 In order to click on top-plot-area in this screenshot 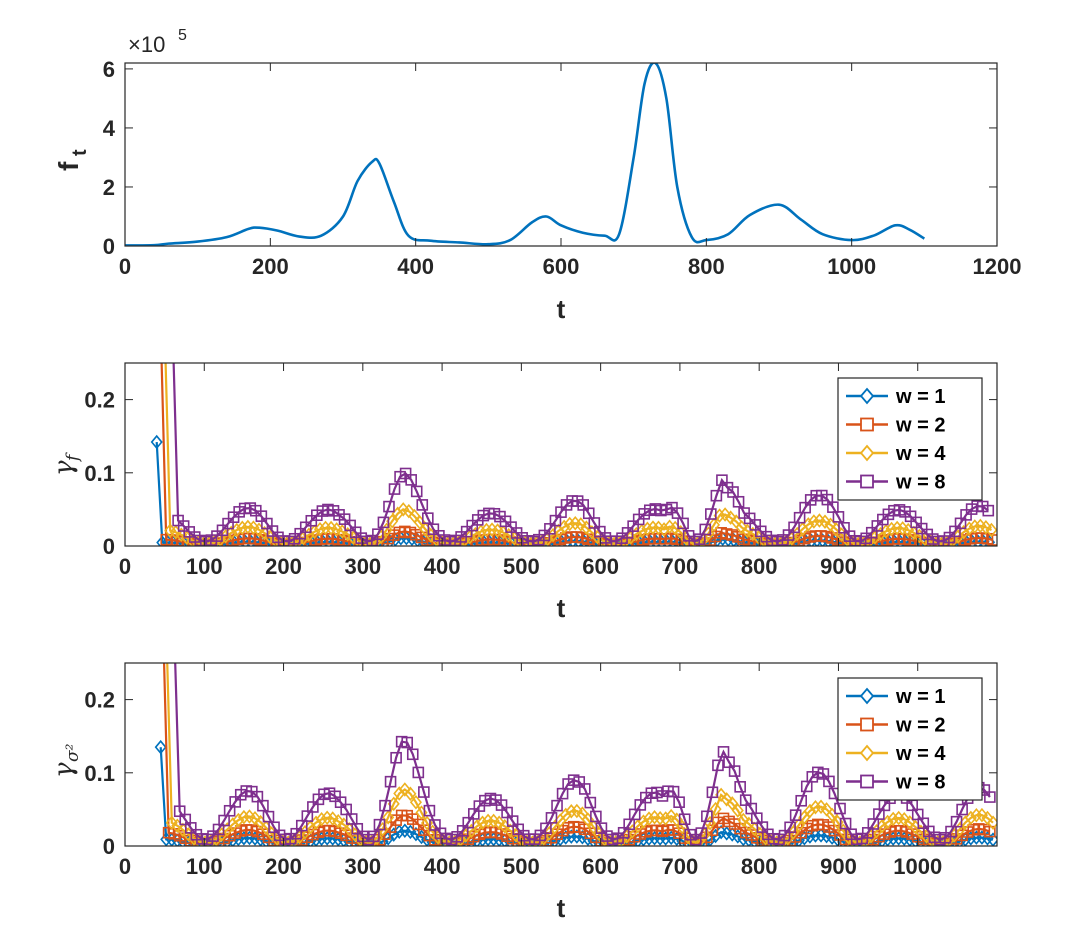, I will do `click(525, 154)`.